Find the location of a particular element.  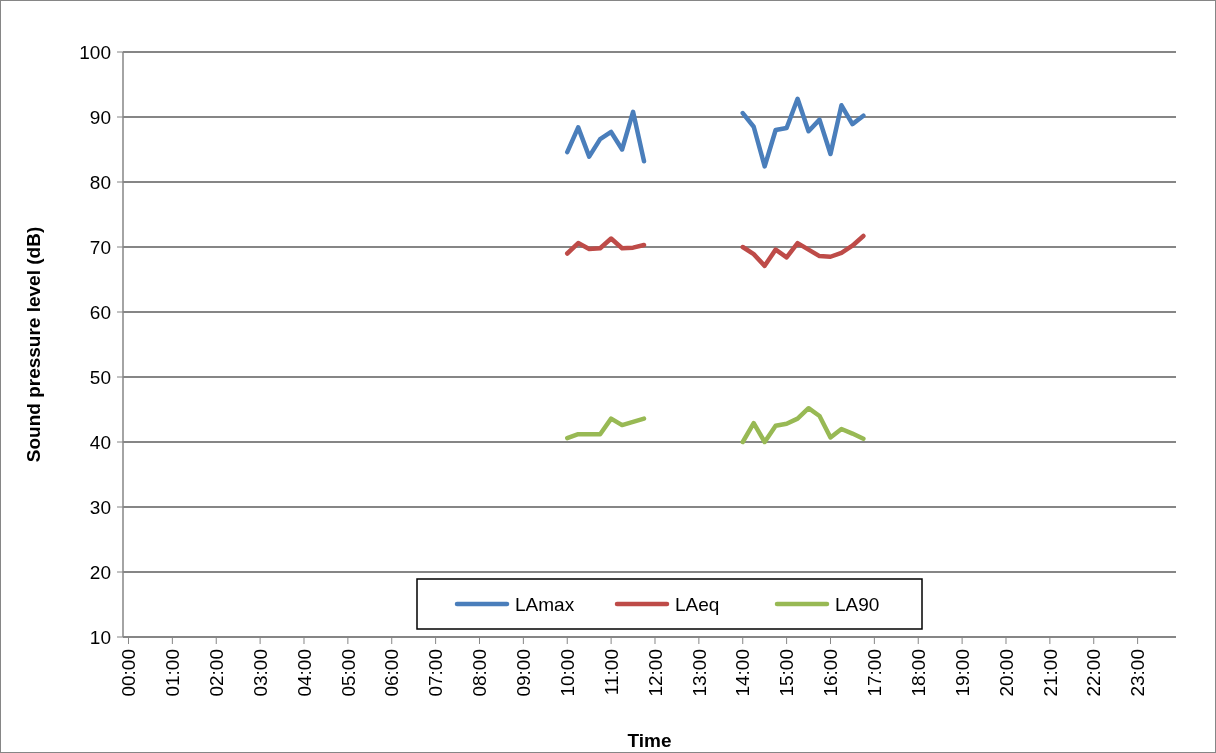

x-tick-label: 10:00 is located at coordinates (567, 673).